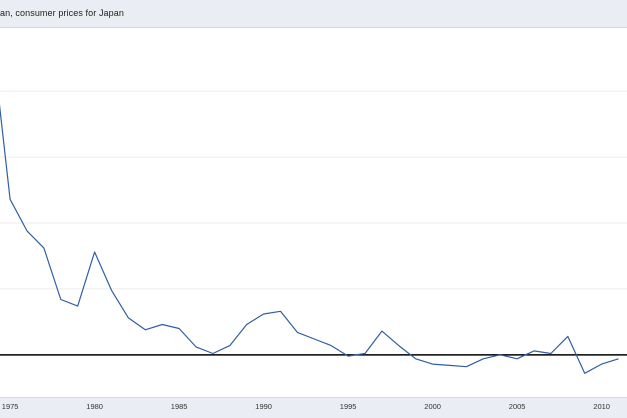 This screenshot has height=418, width=627. I want to click on x-tick-label: 1990, so click(263, 406).